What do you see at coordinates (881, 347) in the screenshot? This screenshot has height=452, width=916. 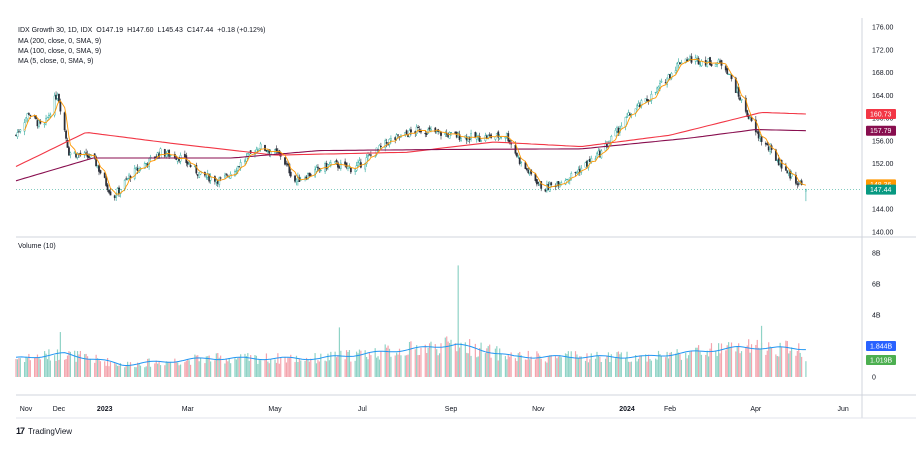 I see `volume-badge-label: 1.844B` at bounding box center [881, 347].